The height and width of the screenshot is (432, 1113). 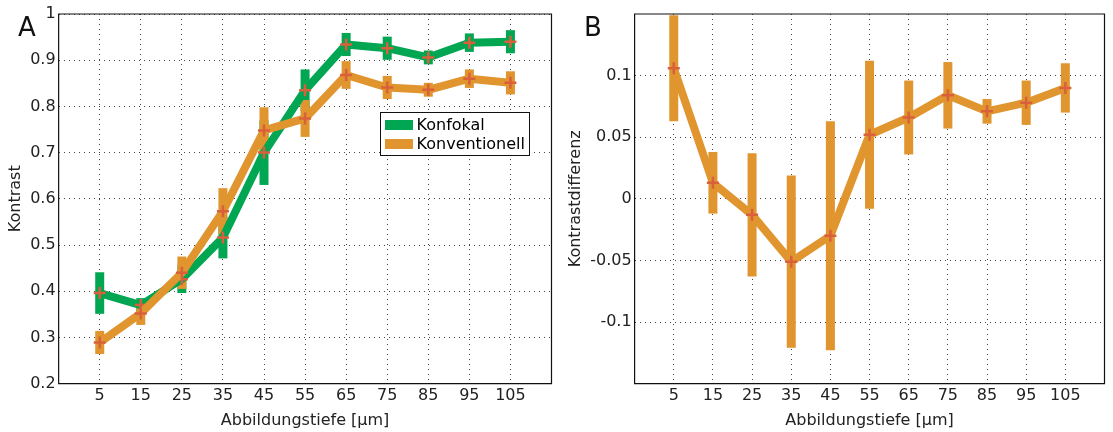 I want to click on legend-label: Konventionell, so click(x=470, y=143).